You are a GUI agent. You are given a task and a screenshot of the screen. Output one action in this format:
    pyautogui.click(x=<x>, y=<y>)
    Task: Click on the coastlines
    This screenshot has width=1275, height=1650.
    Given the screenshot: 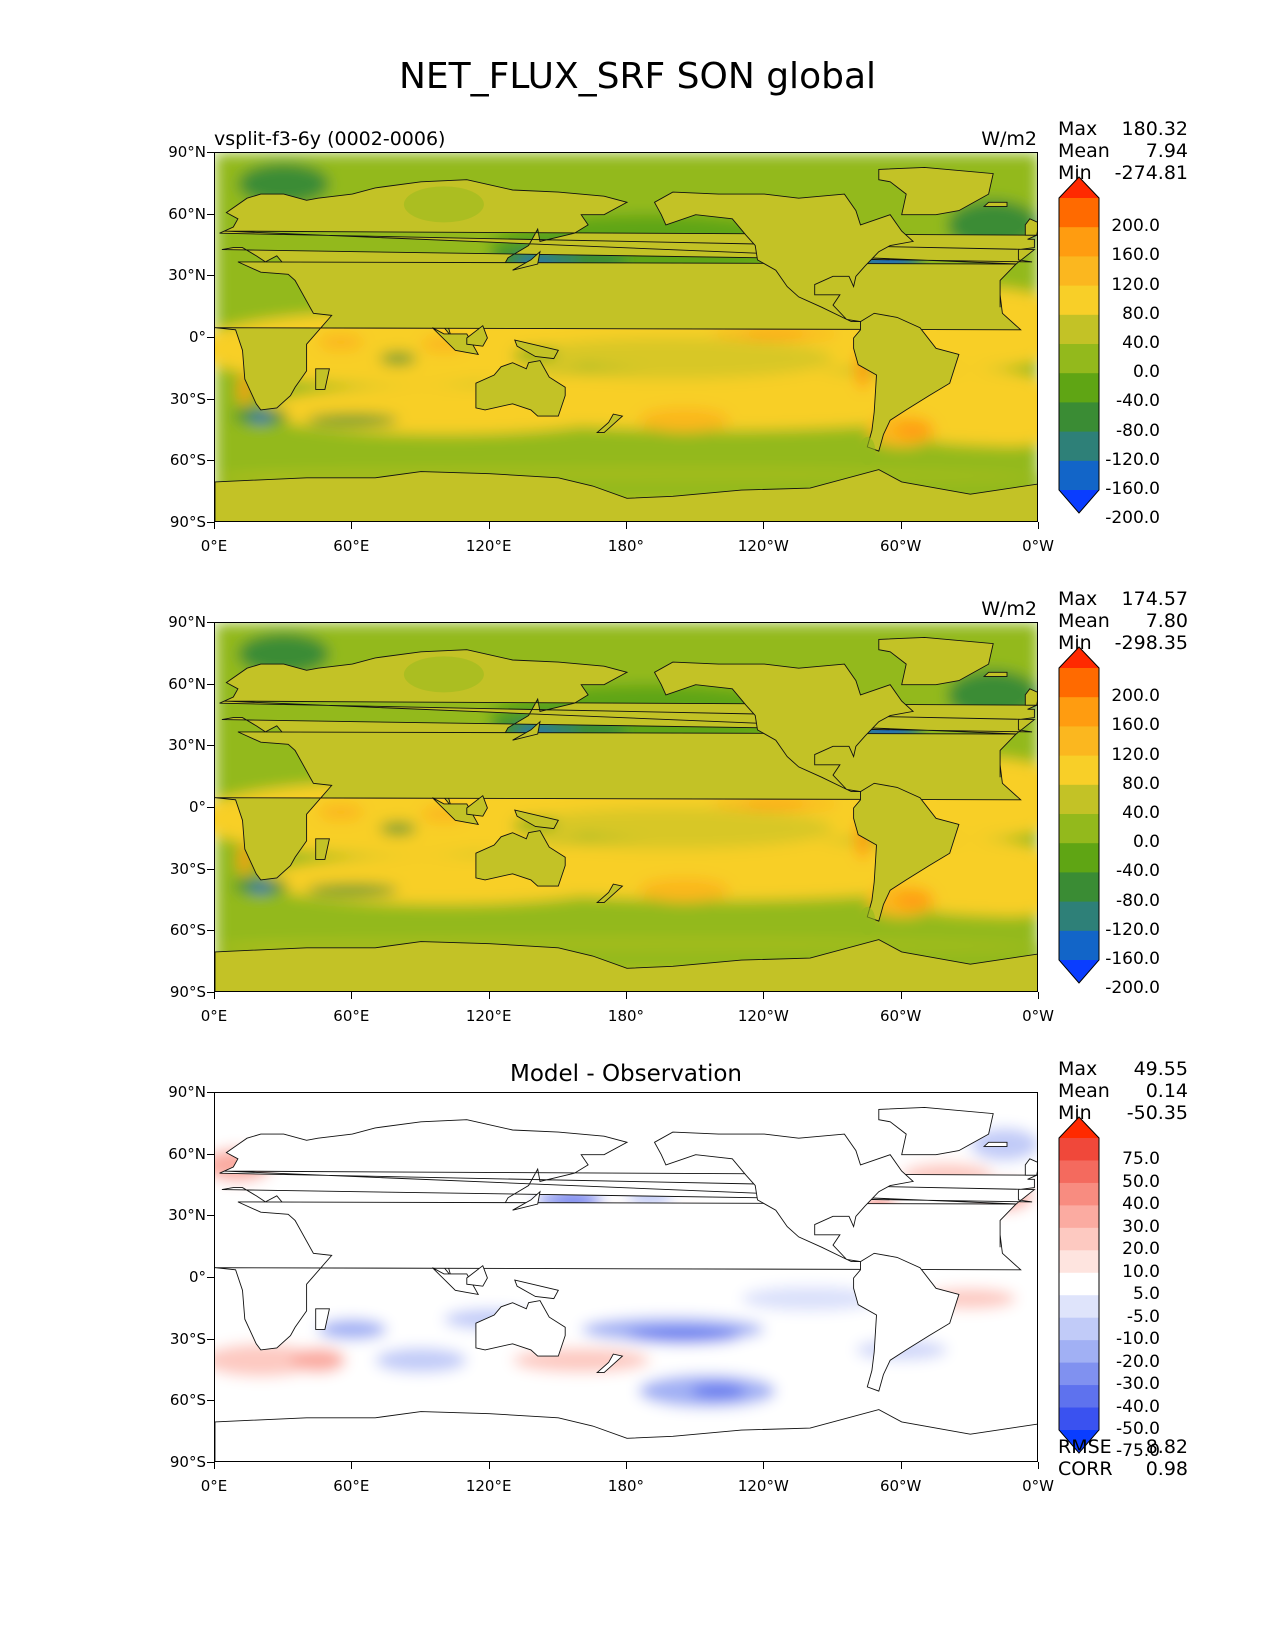 What is the action you would take?
    pyautogui.click(x=626, y=343)
    